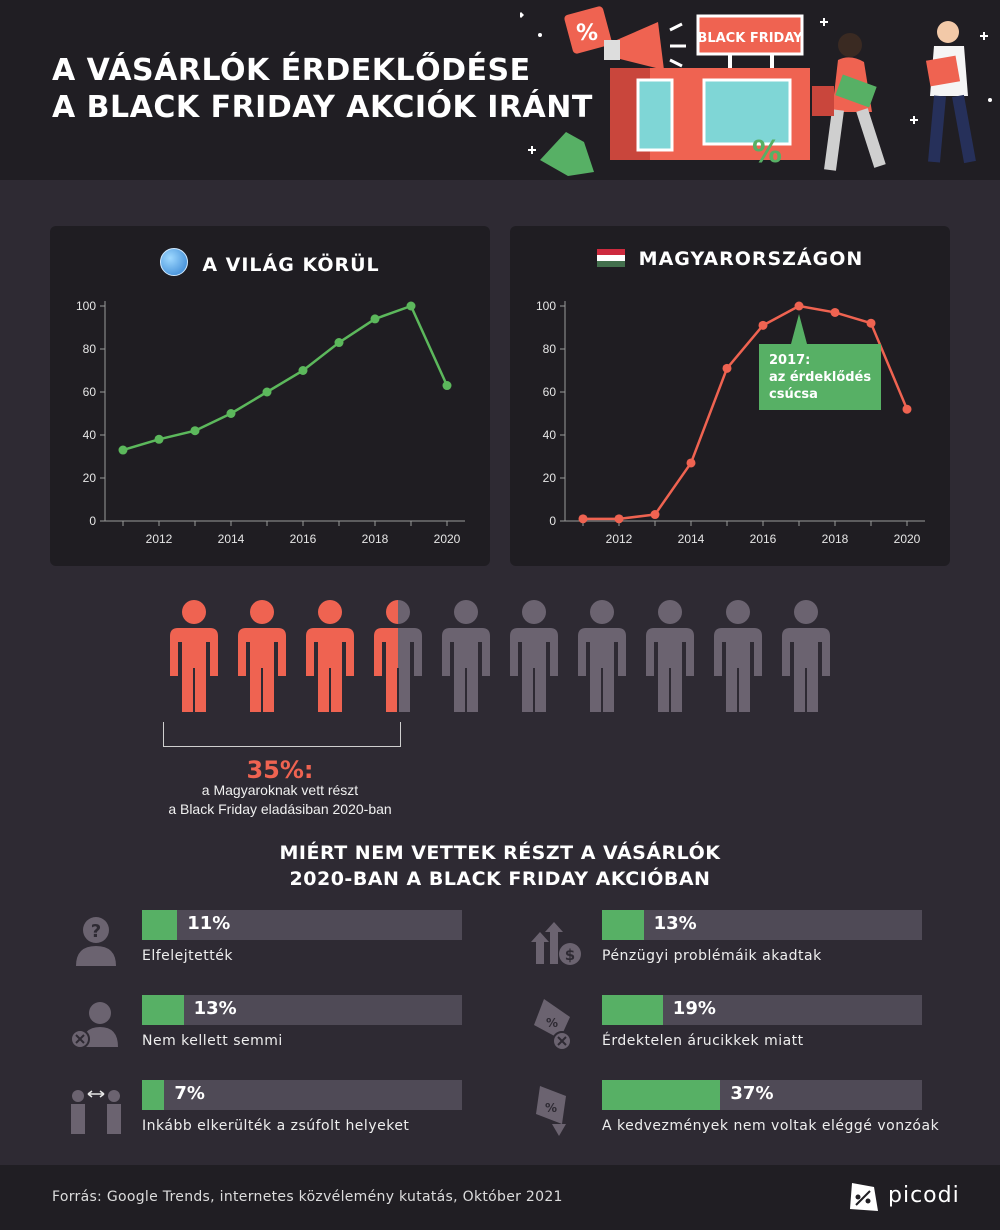 This screenshot has width=1000, height=1230. I want to click on reason-label: Érdektelen árucikkek miatt, so click(703, 1041).